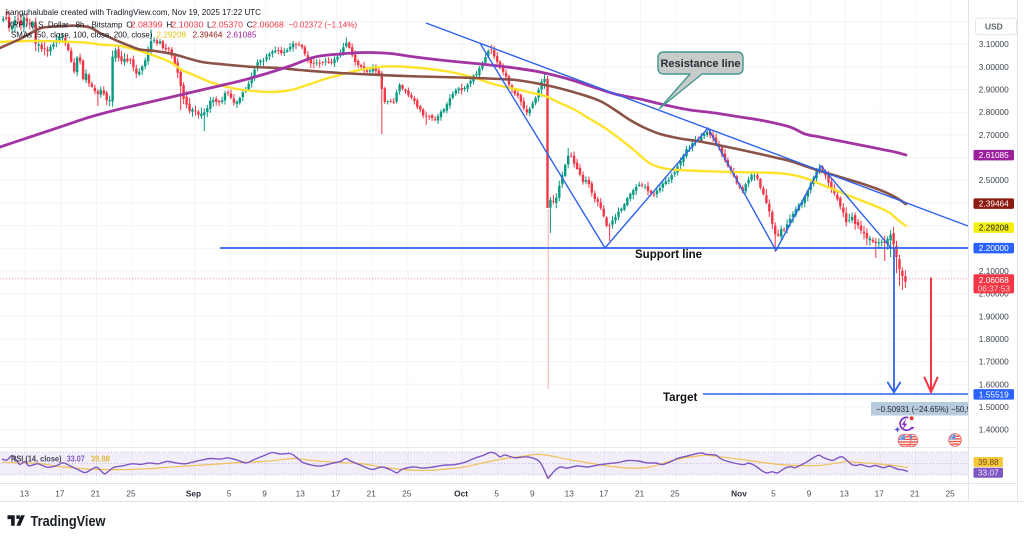 This screenshot has width=1024, height=539. What do you see at coordinates (994, 180) in the screenshot?
I see `svg-text: 2.50000` at bounding box center [994, 180].